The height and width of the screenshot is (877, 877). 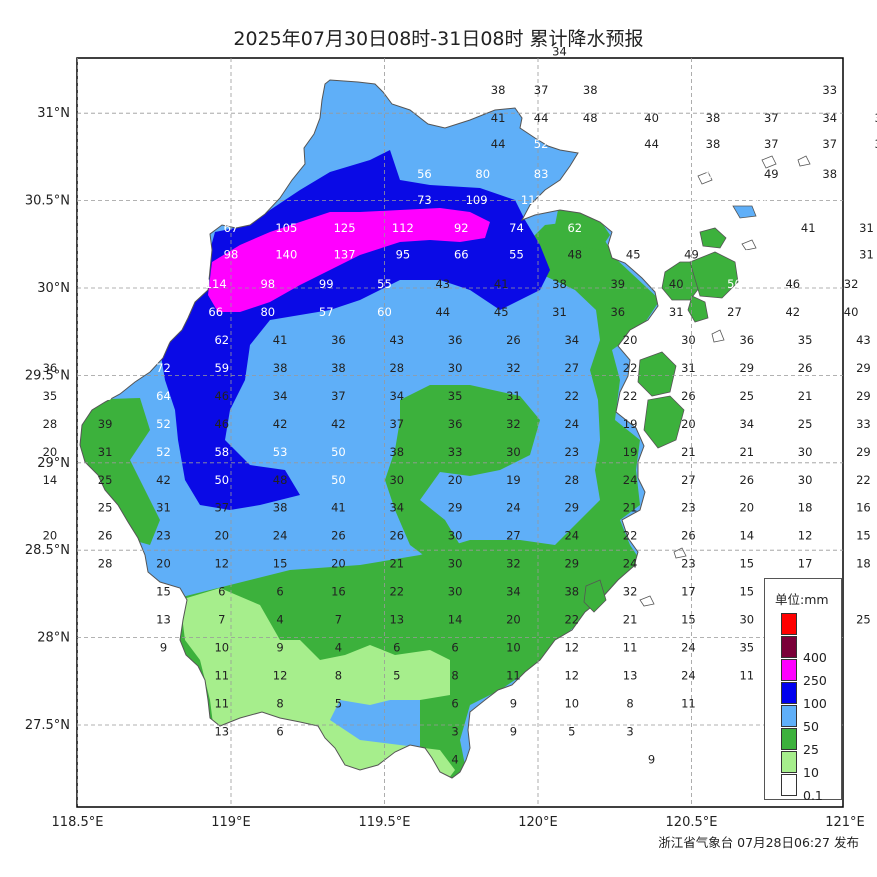 I want to click on station-value: 46, so click(x=221, y=396).